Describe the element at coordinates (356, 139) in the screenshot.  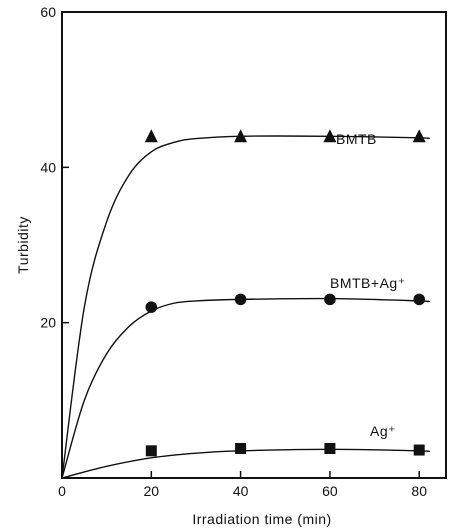
I see `series-label-bmtb: BMTB` at that location.